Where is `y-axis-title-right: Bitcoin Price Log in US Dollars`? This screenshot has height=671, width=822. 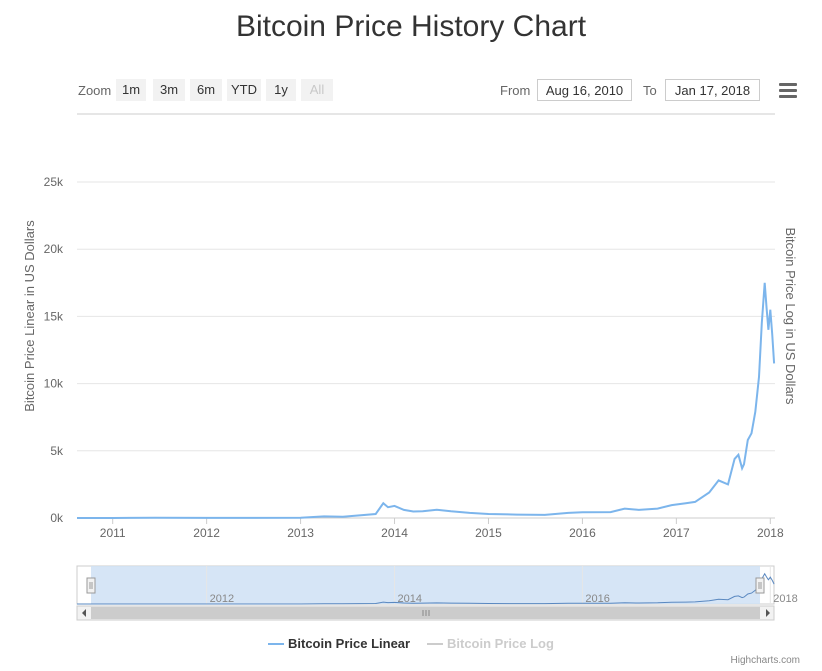
y-axis-title-right: Bitcoin Price Log in US Dollars is located at coordinates (790, 316).